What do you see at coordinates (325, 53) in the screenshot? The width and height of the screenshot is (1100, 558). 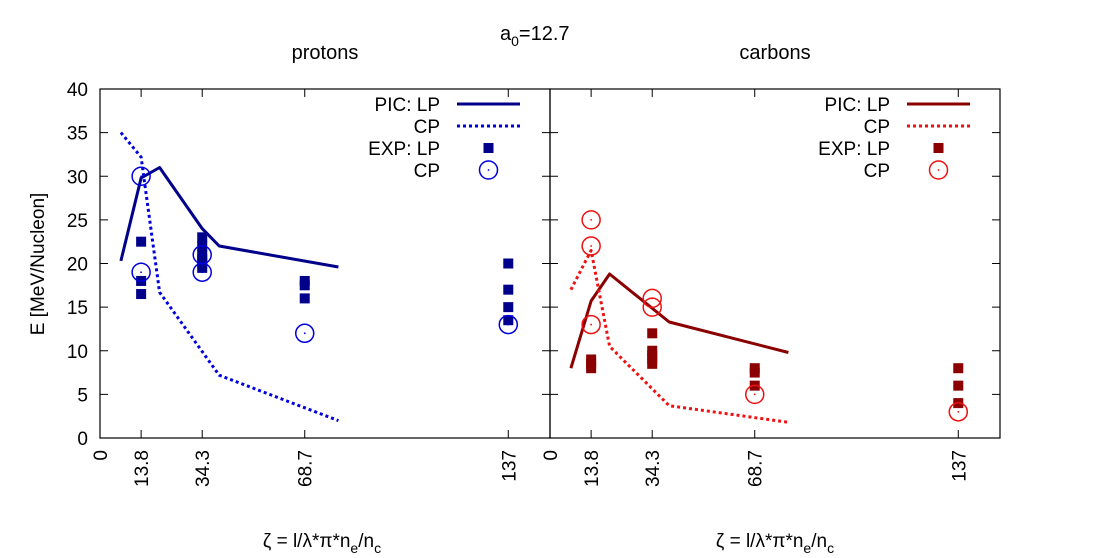 I see `panel-title: protons` at bounding box center [325, 53].